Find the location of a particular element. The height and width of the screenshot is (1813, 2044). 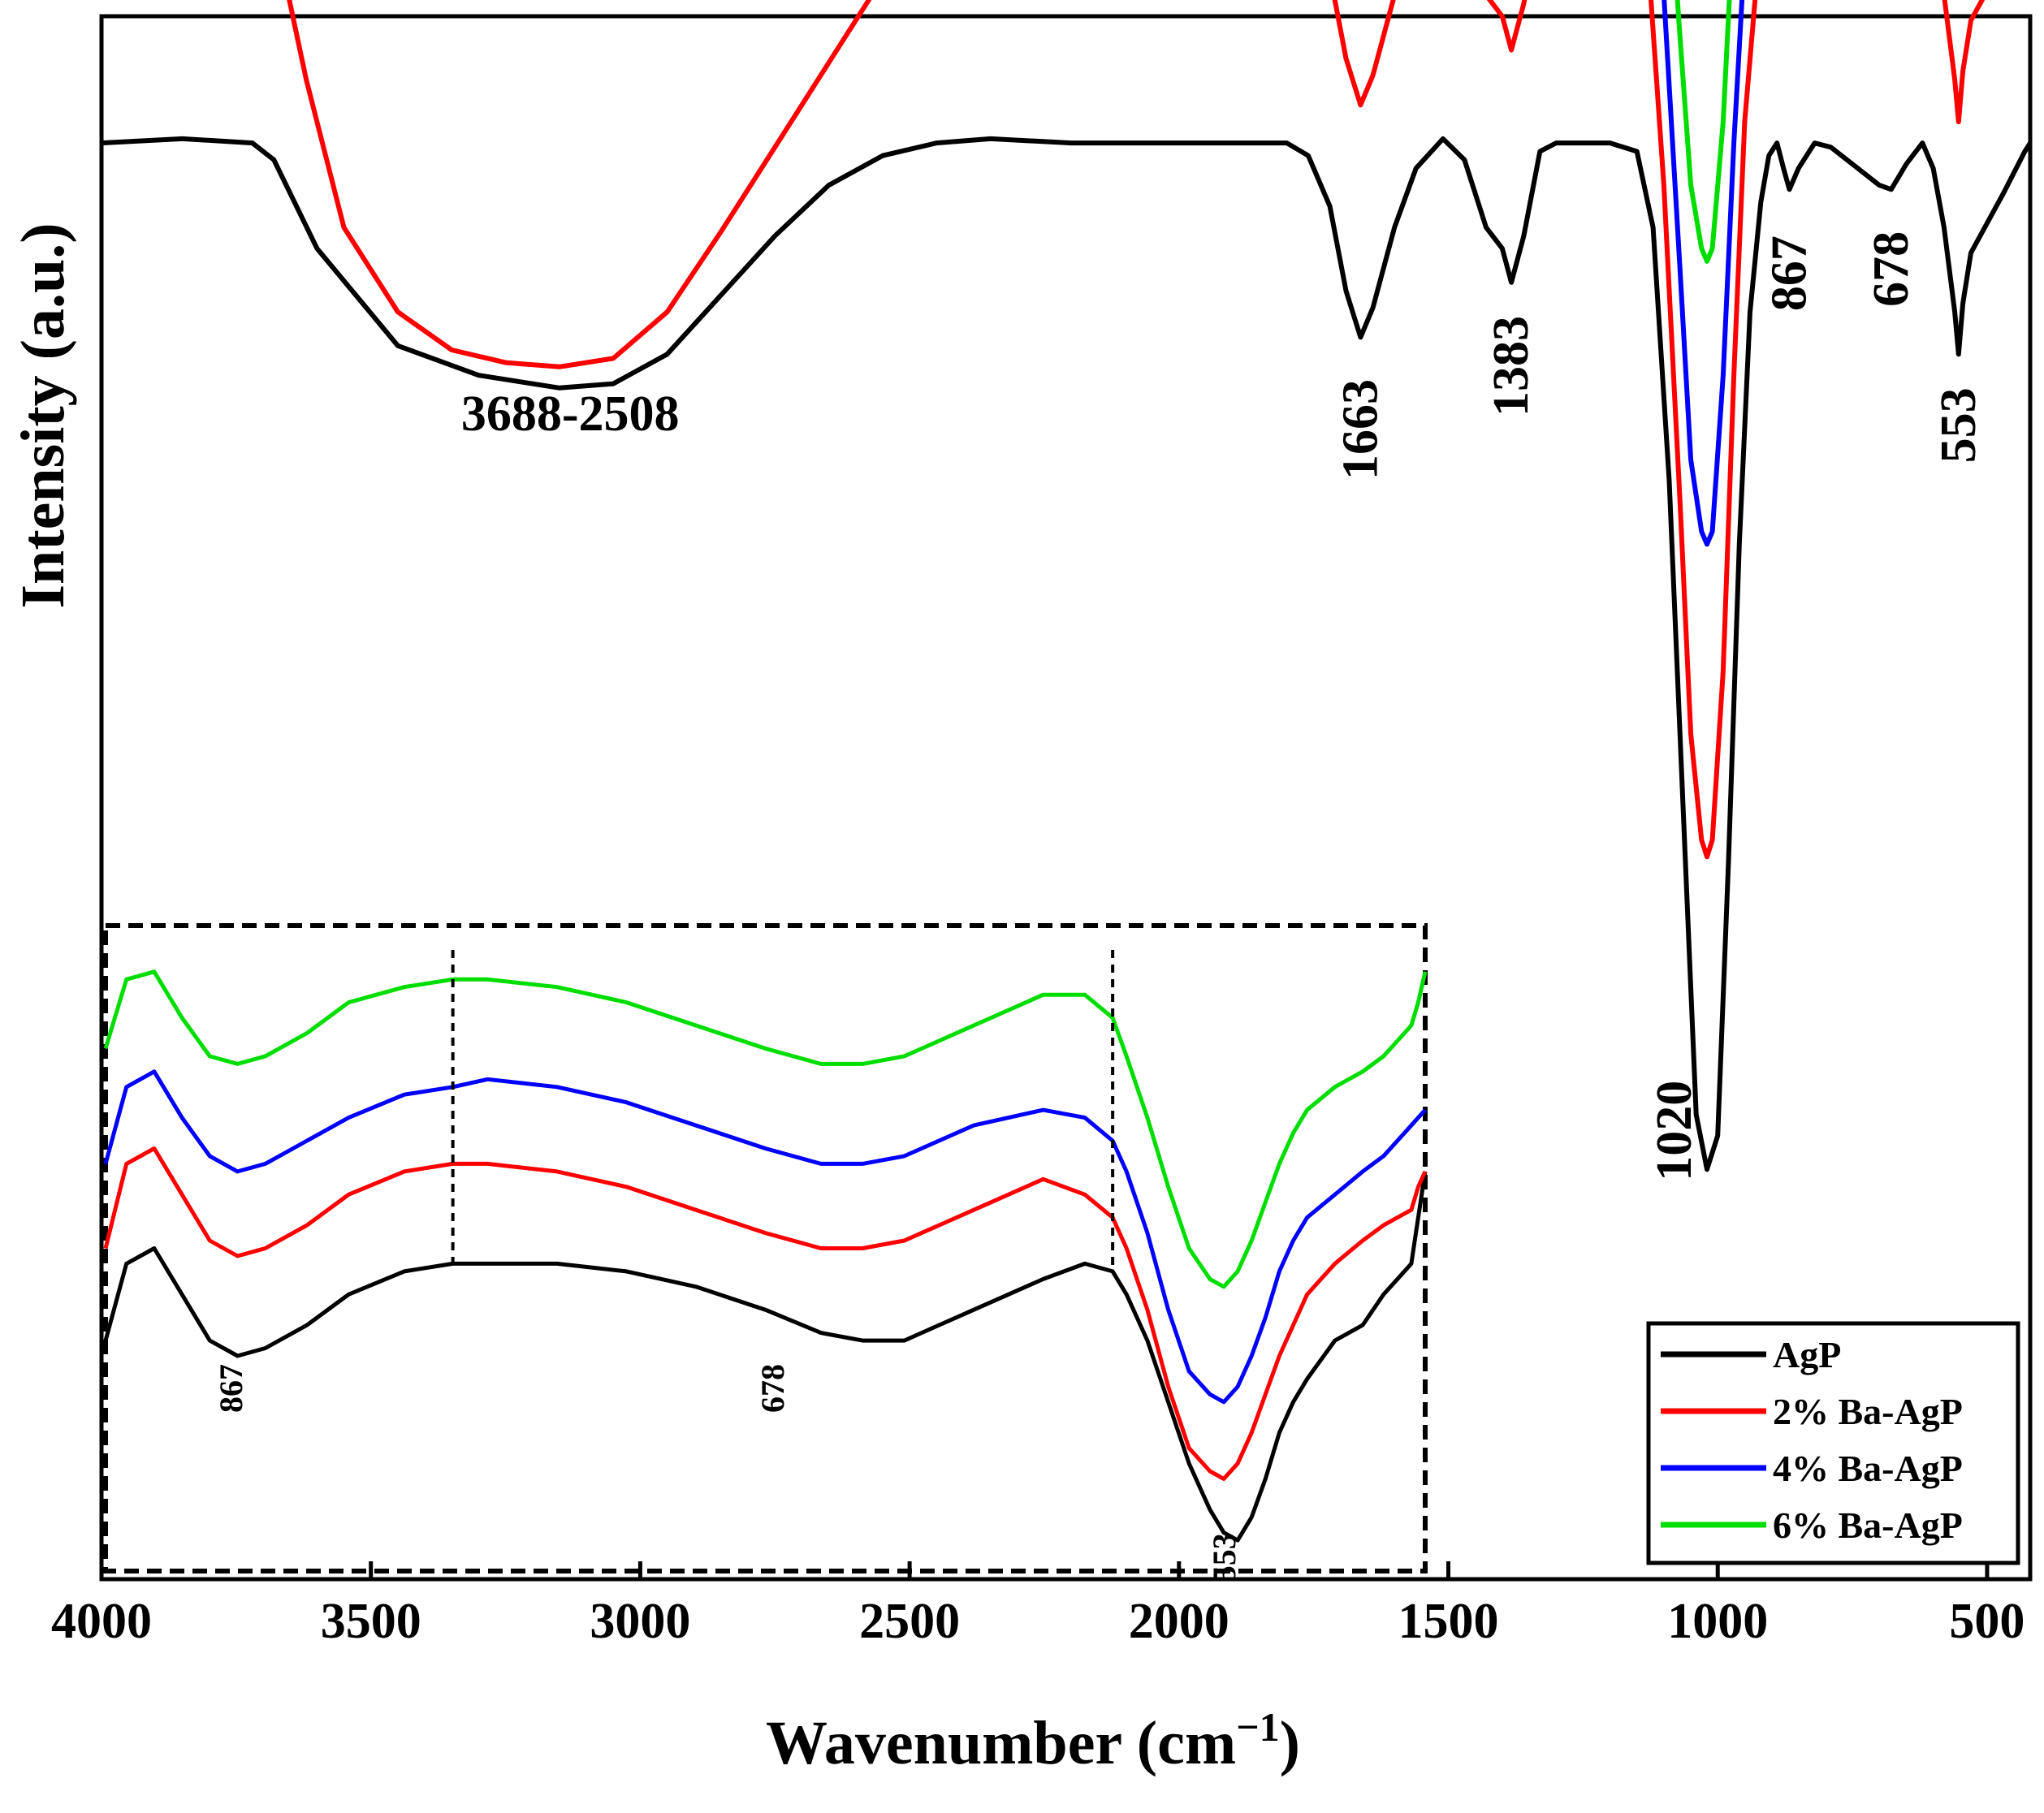

x-tick-label-4000: 4000 is located at coordinates (101, 1621).